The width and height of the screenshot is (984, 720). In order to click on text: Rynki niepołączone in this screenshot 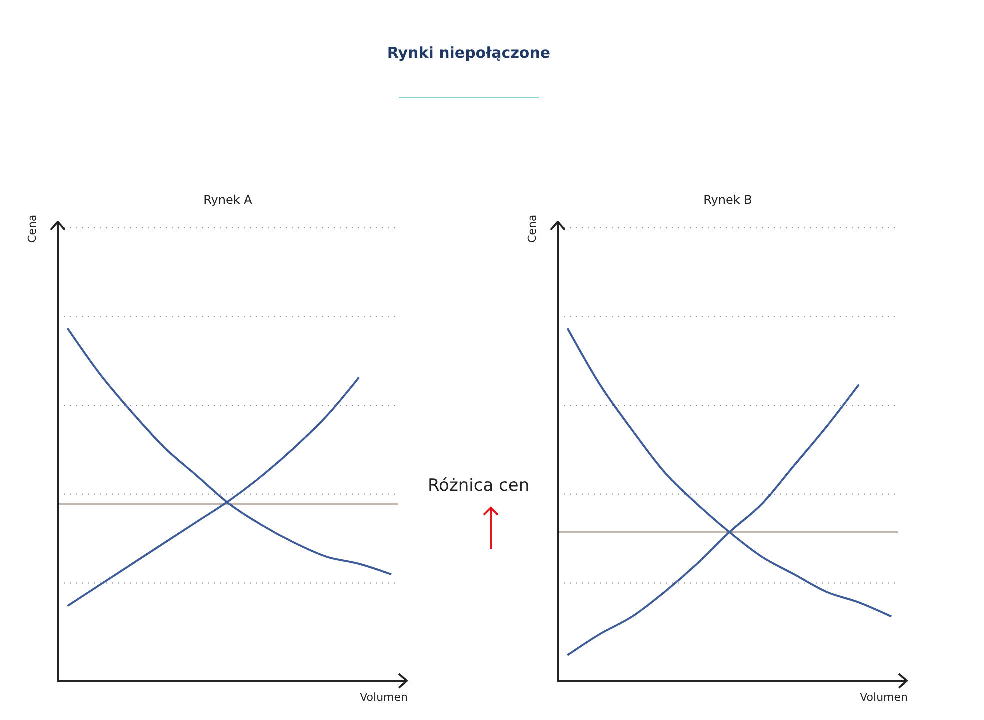, I will do `click(469, 53)`.